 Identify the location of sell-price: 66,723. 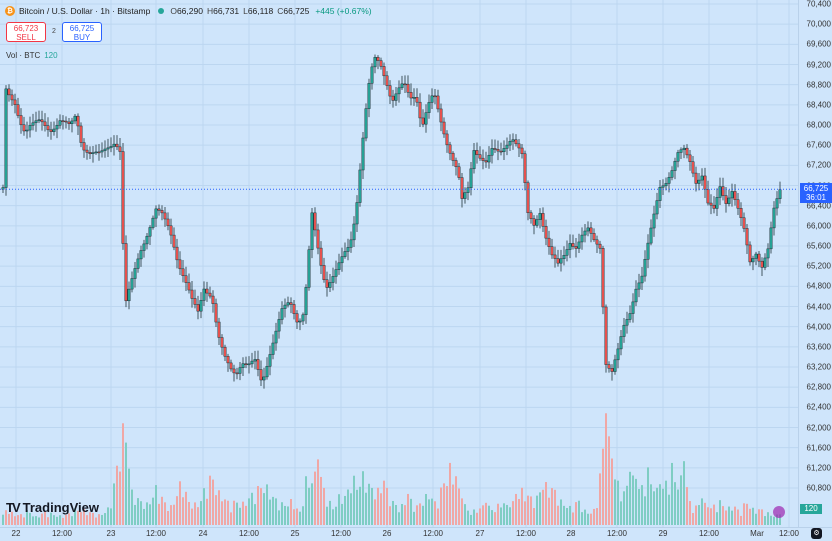
(26, 28).